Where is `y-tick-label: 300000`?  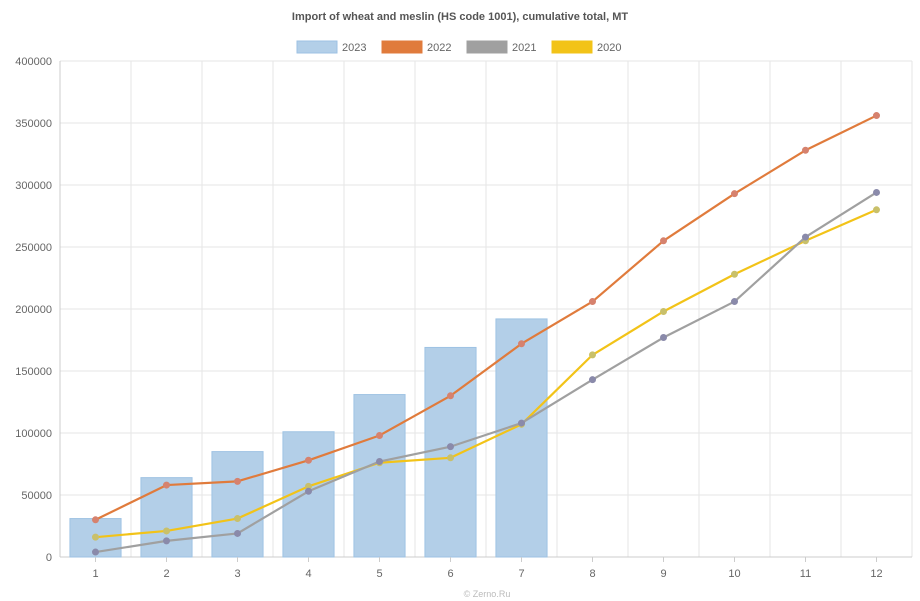 y-tick-label: 300000 is located at coordinates (33, 186).